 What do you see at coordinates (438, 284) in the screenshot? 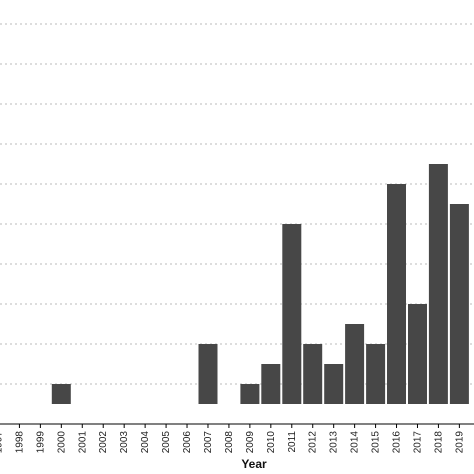
I see `bar-2018` at bounding box center [438, 284].